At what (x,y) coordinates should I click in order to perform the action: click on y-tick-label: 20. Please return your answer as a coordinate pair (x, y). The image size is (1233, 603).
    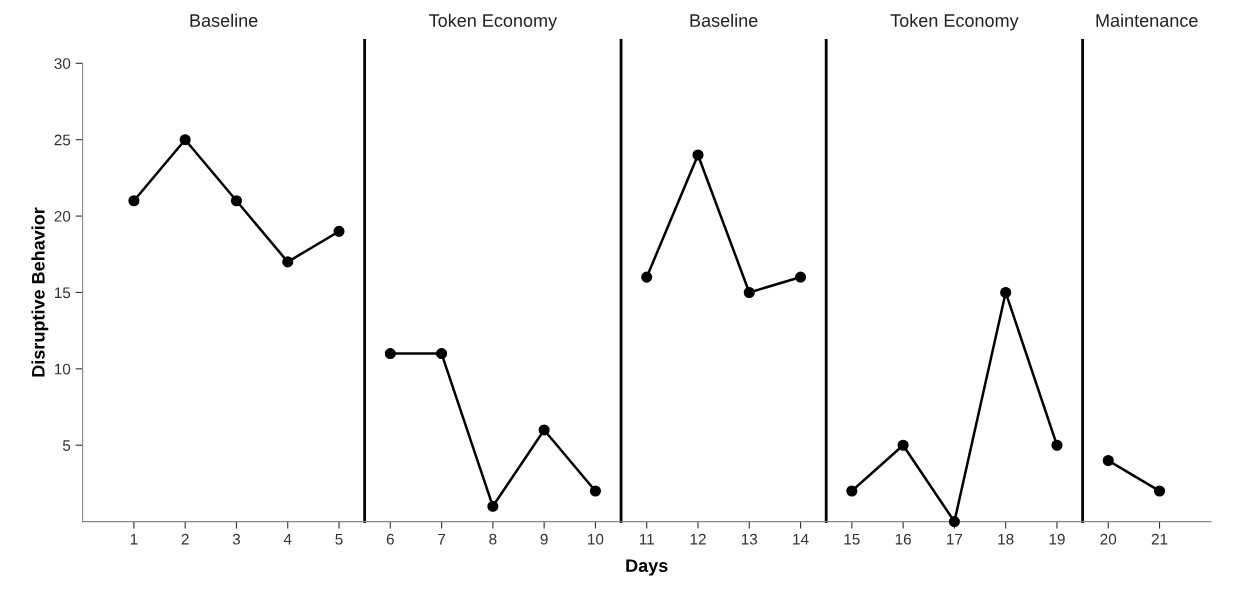
    Looking at the image, I should click on (62, 216).